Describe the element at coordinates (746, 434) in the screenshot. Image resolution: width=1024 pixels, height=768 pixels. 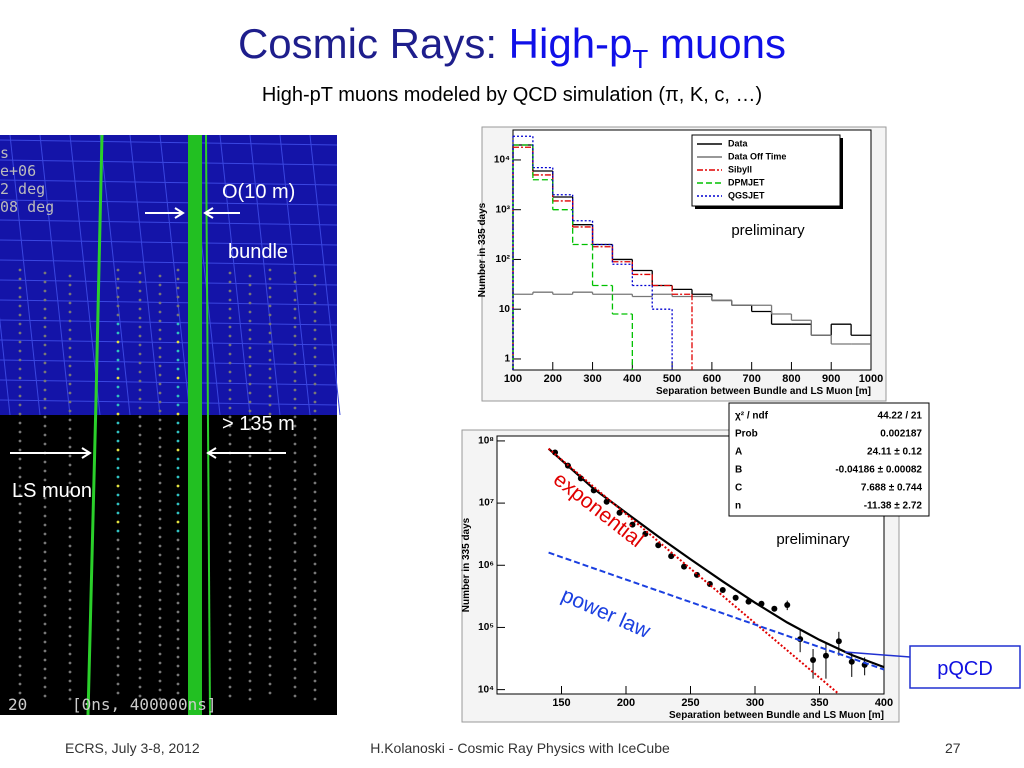
I see `fit-param-name: Prob` at that location.